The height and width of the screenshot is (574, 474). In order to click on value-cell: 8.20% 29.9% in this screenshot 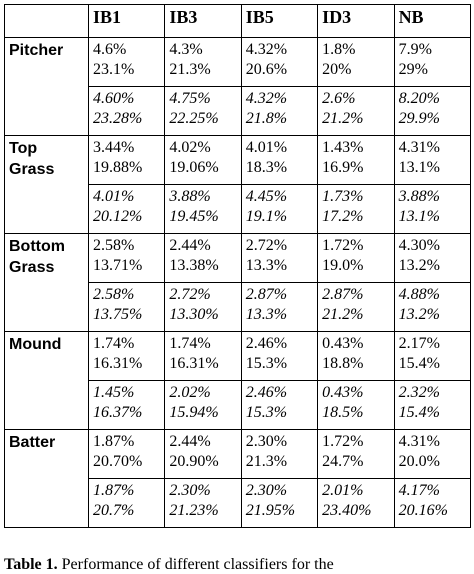, I will do `click(432, 111)`.